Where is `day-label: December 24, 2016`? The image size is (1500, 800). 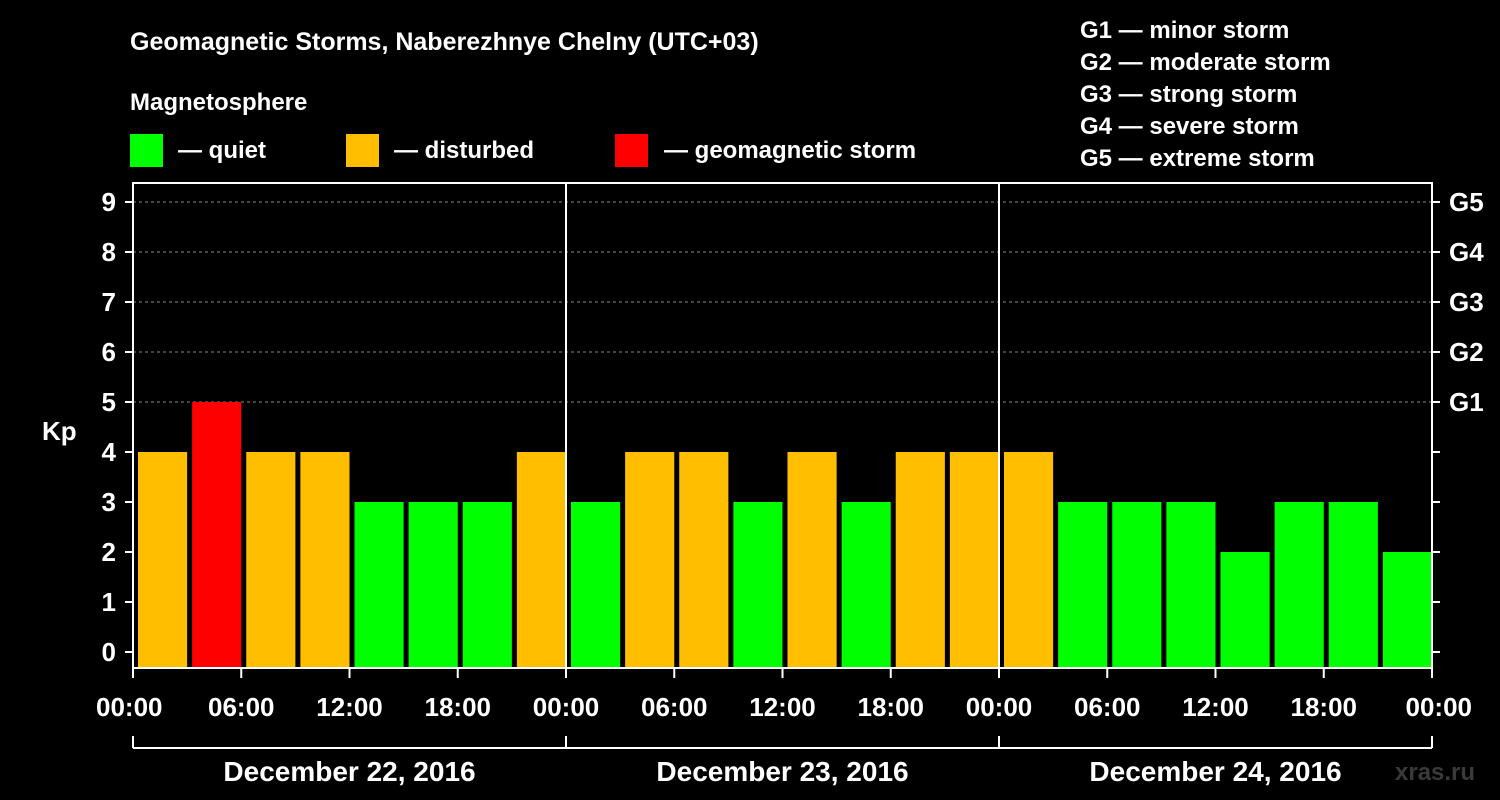
day-label: December 24, 2016 is located at coordinates (1215, 771).